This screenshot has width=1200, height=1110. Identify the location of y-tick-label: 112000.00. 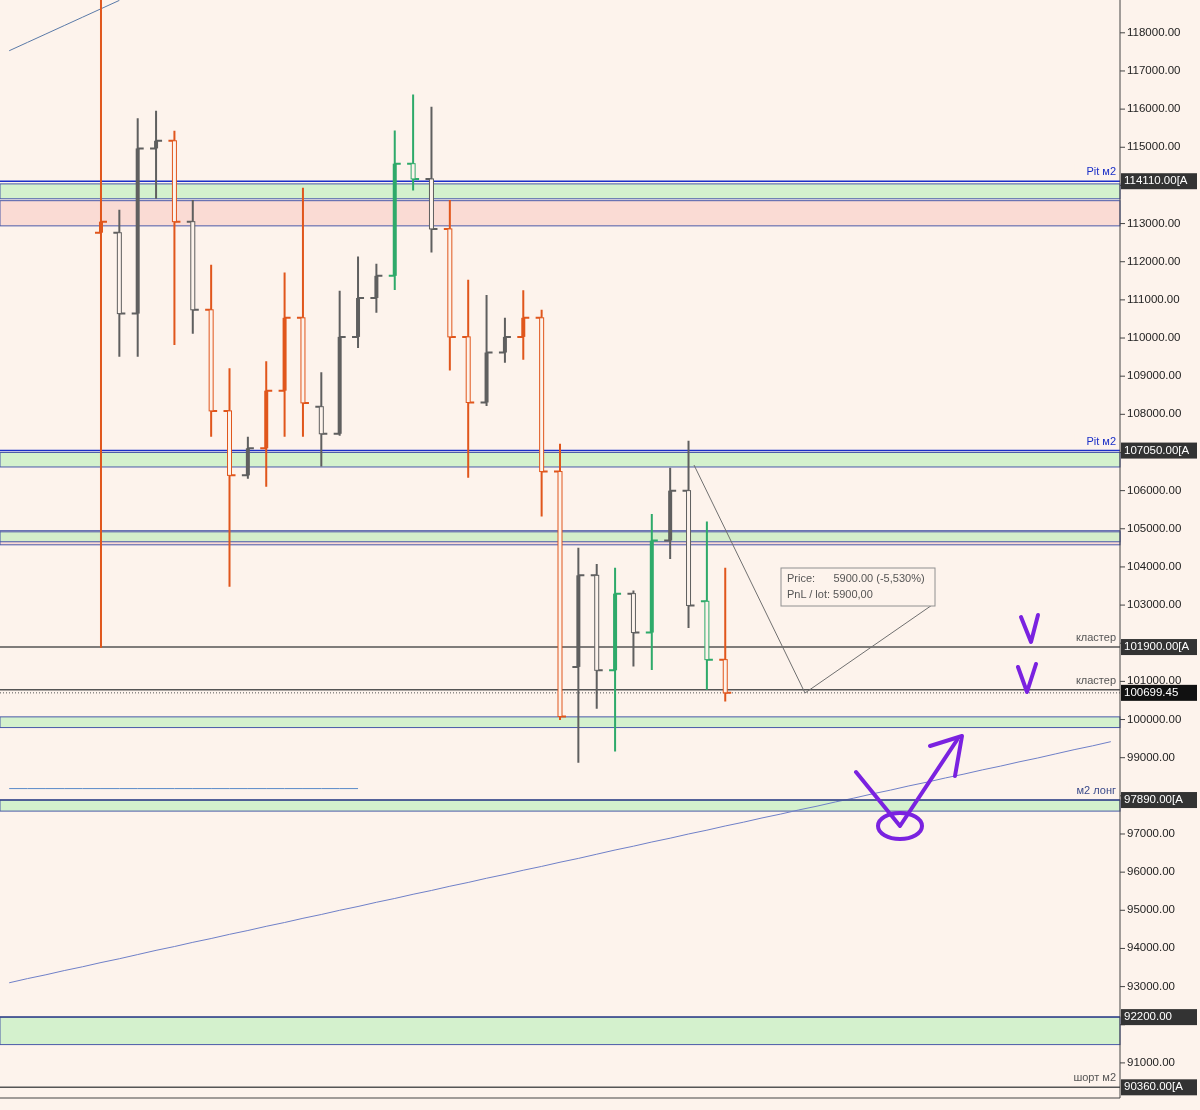
(1154, 260).